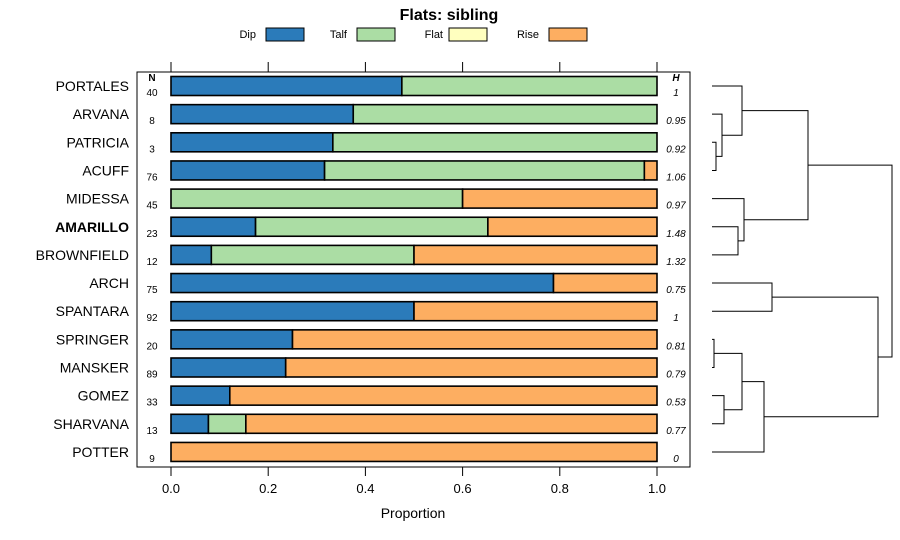  I want to click on row-label: SHARVANA, so click(91, 424).